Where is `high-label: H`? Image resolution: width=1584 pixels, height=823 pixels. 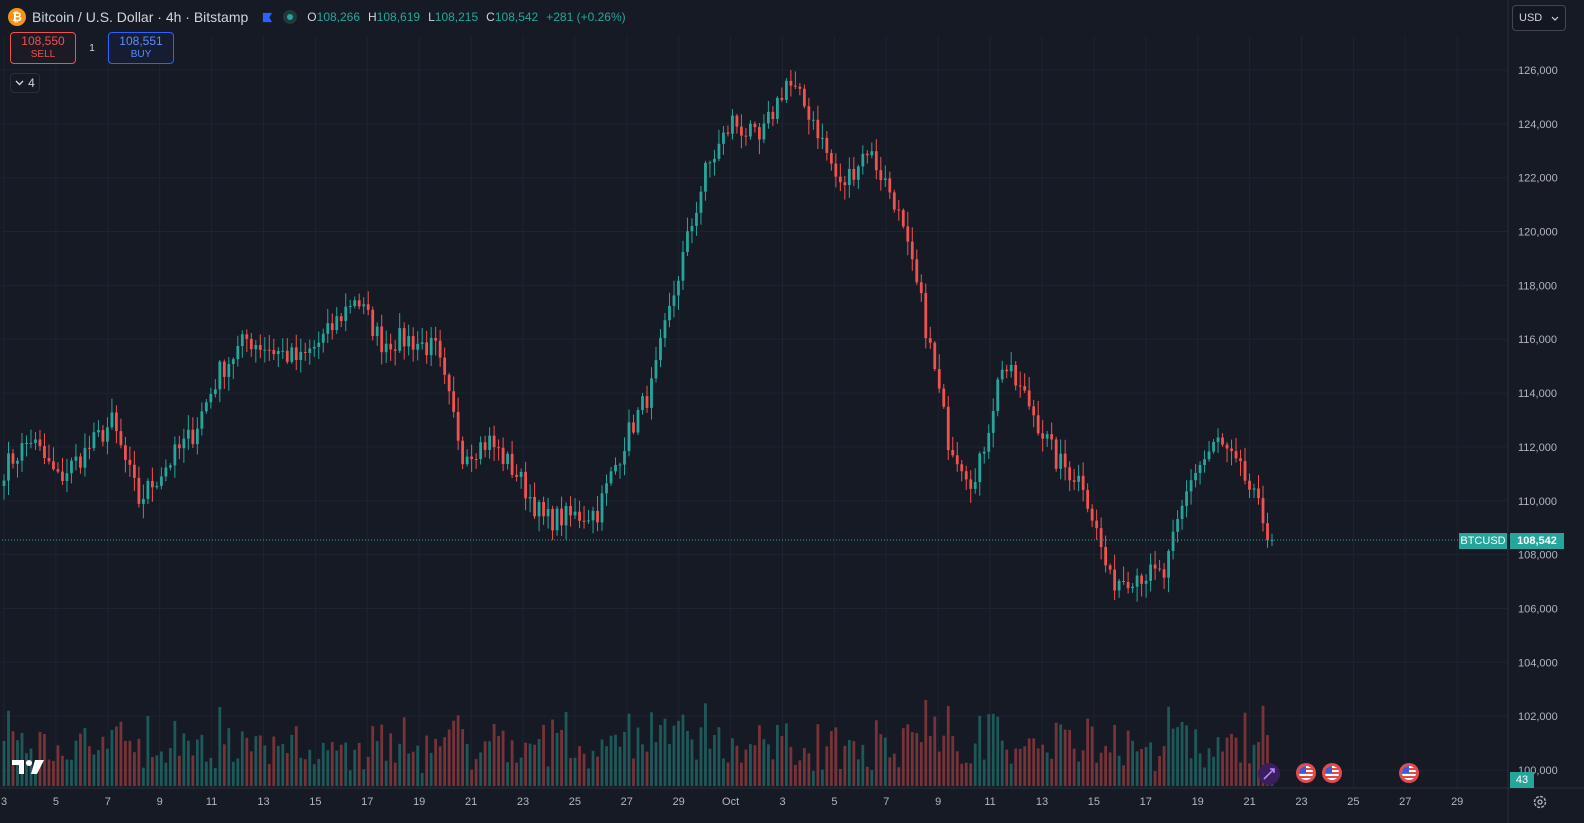
high-label: H is located at coordinates (372, 17).